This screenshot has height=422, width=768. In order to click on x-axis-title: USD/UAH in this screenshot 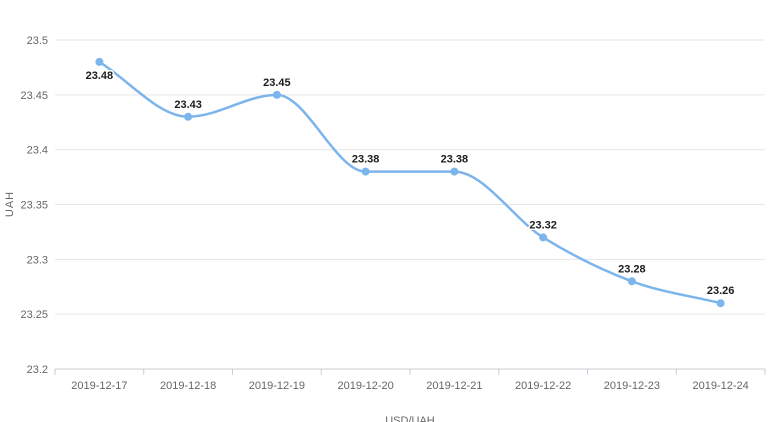, I will do `click(410, 418)`.